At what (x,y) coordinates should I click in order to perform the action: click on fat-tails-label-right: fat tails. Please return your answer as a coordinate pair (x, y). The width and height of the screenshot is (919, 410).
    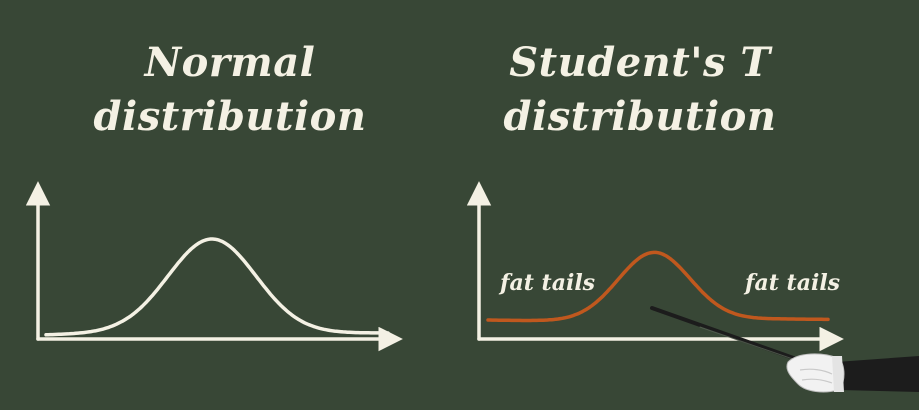
    Looking at the image, I should click on (791, 283).